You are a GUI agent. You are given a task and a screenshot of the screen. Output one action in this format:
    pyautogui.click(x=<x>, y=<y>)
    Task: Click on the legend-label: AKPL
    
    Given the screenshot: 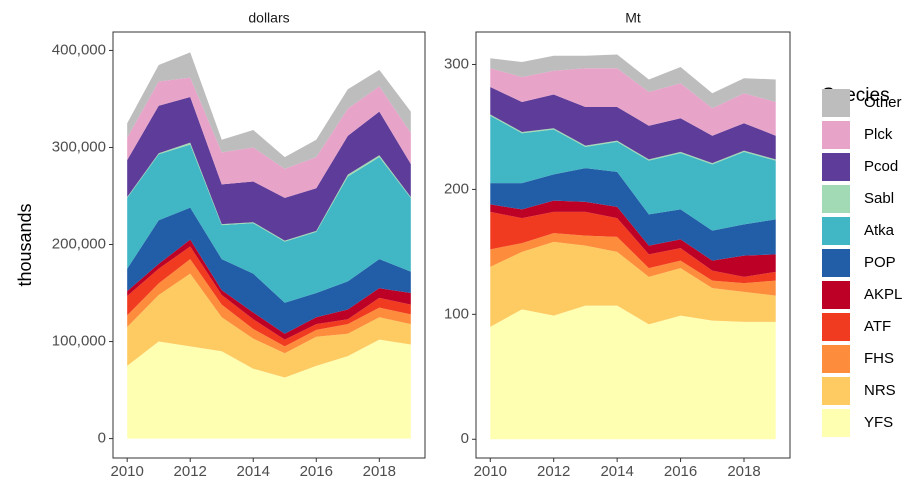 What is the action you would take?
    pyautogui.click(x=883, y=294)
    